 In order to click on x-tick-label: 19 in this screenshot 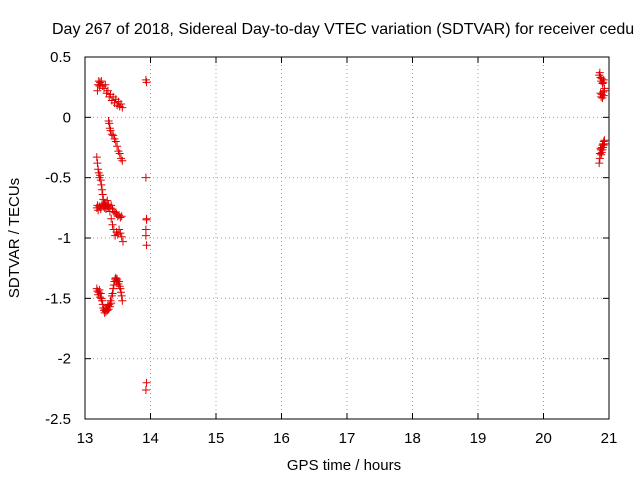, I will do `click(478, 438)`.